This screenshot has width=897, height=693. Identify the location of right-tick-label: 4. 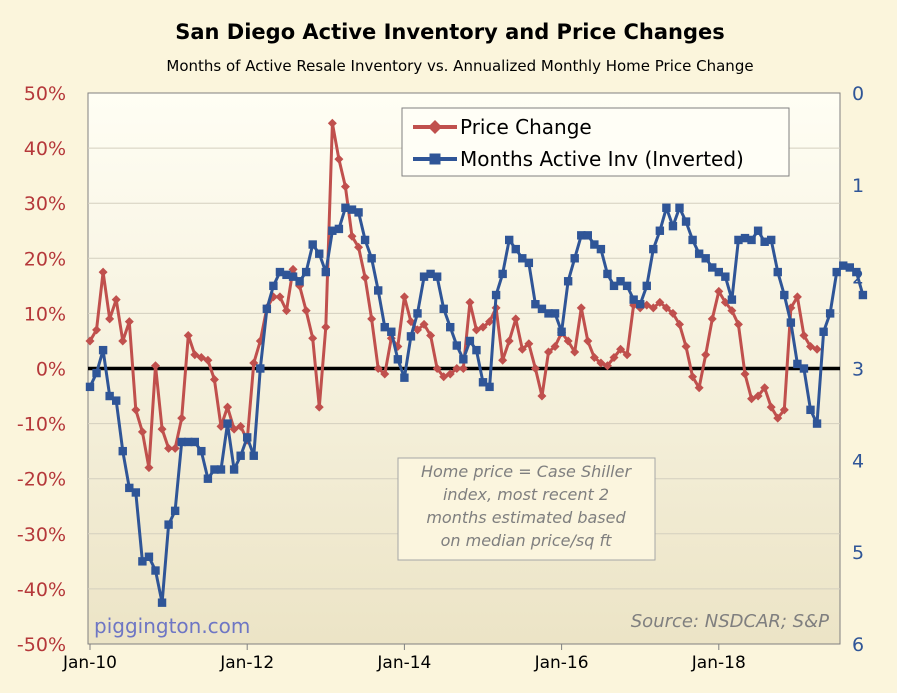
(858, 461).